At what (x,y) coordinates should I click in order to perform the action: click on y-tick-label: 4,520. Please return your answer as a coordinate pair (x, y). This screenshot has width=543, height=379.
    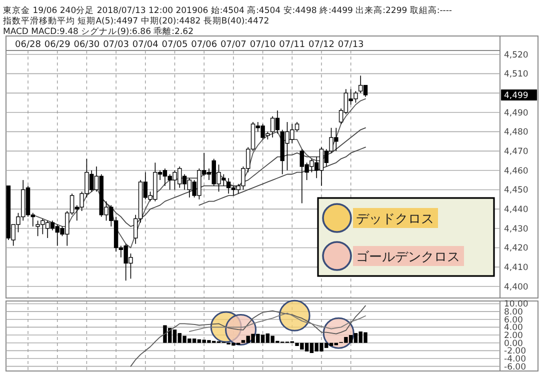
    Looking at the image, I should click on (516, 55).